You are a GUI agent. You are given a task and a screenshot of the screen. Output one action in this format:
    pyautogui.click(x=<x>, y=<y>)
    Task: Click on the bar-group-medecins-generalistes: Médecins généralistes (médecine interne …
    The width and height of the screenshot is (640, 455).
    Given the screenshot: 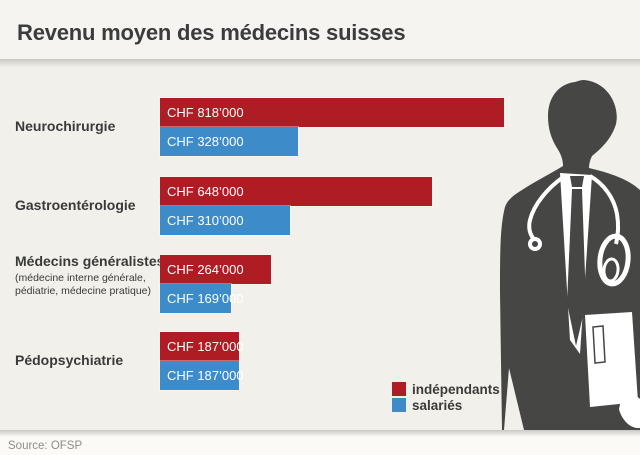 What is the action you would take?
    pyautogui.click(x=320, y=283)
    